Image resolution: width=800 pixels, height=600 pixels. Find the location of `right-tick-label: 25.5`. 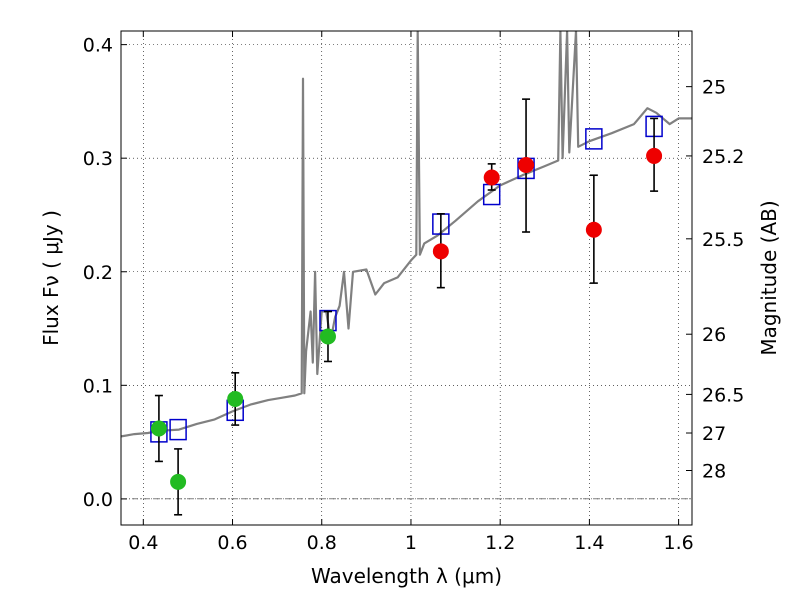

right-tick-label: 25.5 is located at coordinates (723, 240).